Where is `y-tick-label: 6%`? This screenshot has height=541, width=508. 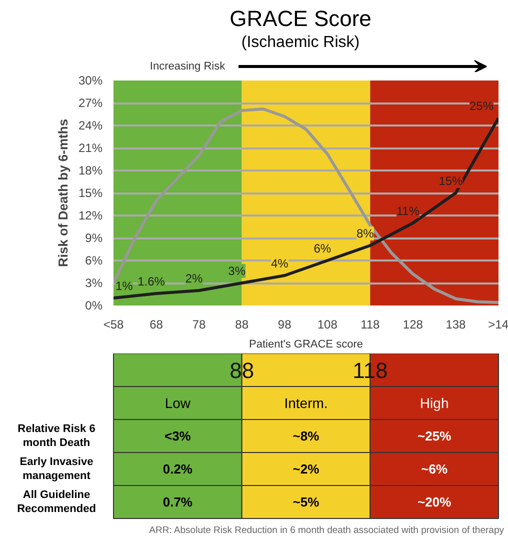 y-tick-label: 6% is located at coordinates (94, 261).